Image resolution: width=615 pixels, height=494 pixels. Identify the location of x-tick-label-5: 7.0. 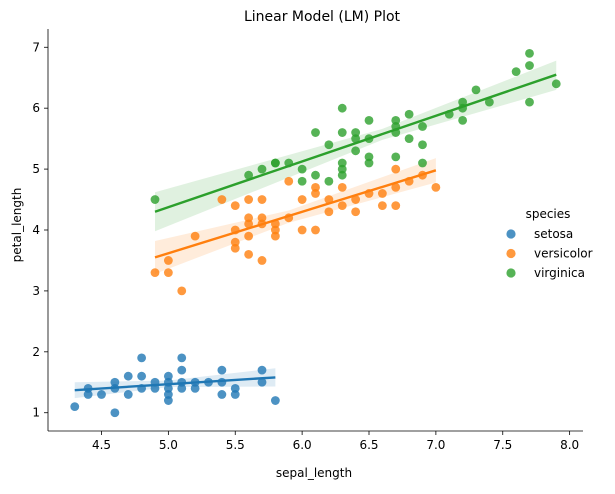
(435, 445).